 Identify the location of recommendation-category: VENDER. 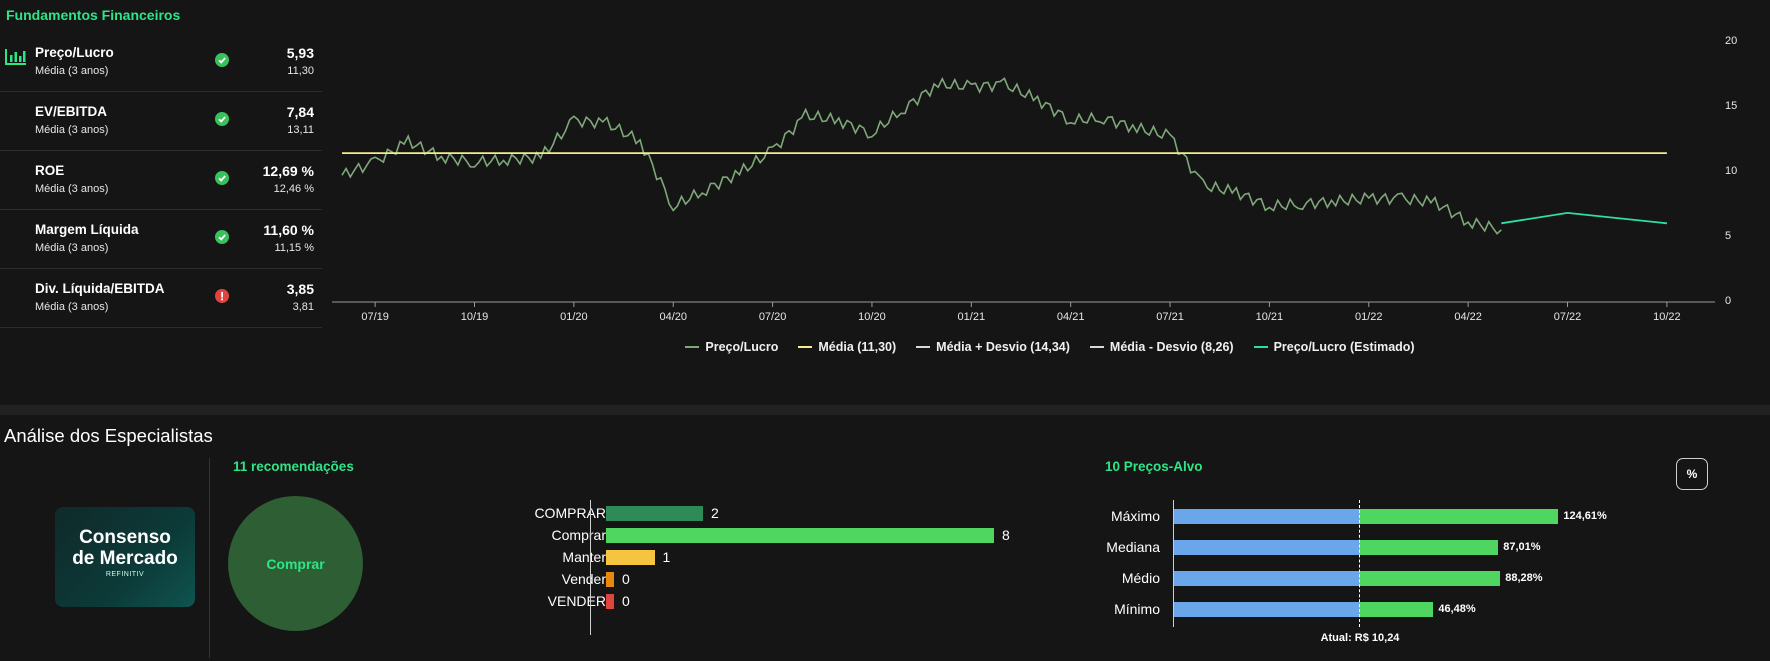
(576, 601).